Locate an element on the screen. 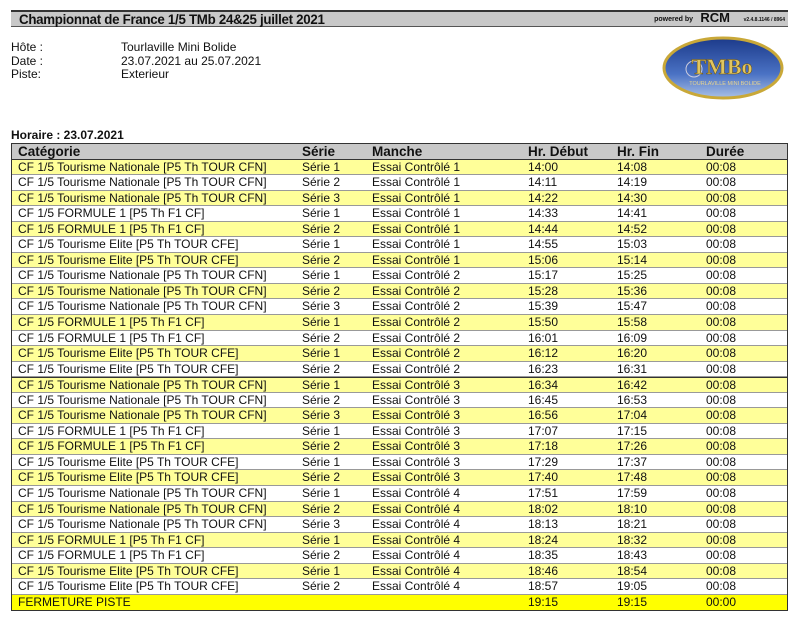 Image resolution: width=800 pixels, height=619 pixels. cell-start: 15:39 is located at coordinates (543, 306).